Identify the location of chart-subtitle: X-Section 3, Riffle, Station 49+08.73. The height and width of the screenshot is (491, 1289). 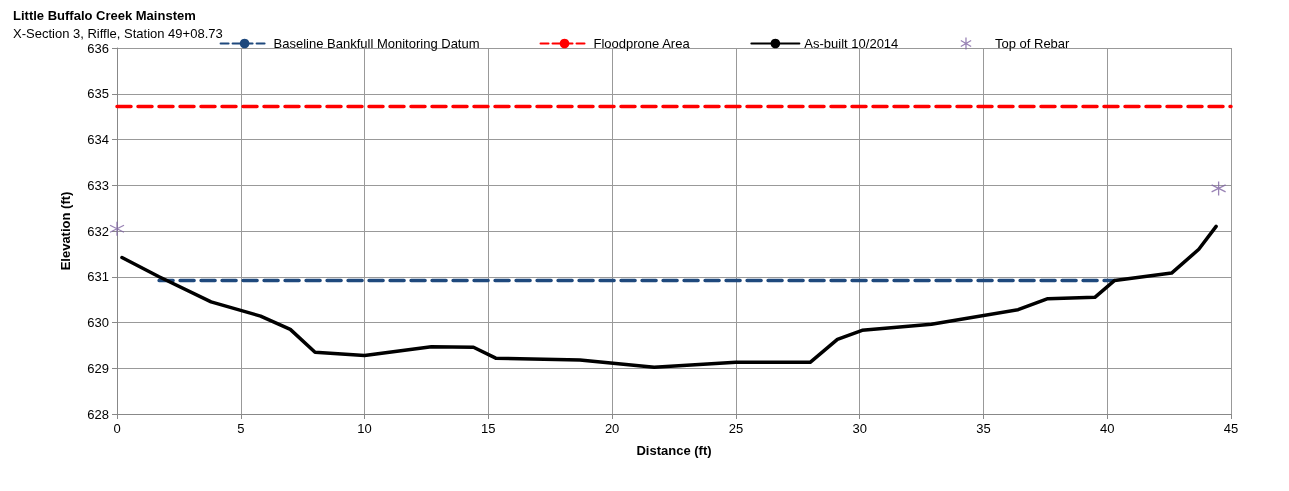
(118, 33).